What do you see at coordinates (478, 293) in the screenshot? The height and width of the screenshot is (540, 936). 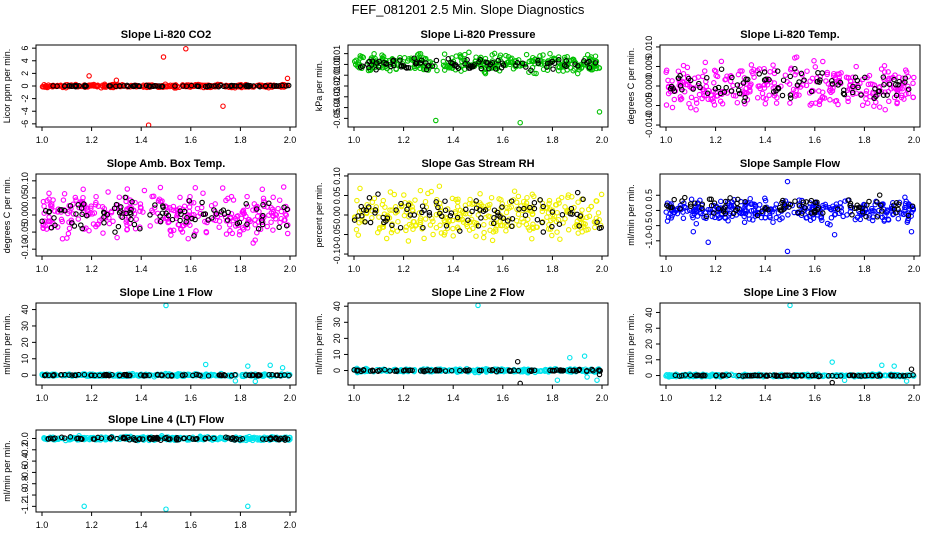 I see `panel-title: Slope Line 2 Flow` at bounding box center [478, 293].